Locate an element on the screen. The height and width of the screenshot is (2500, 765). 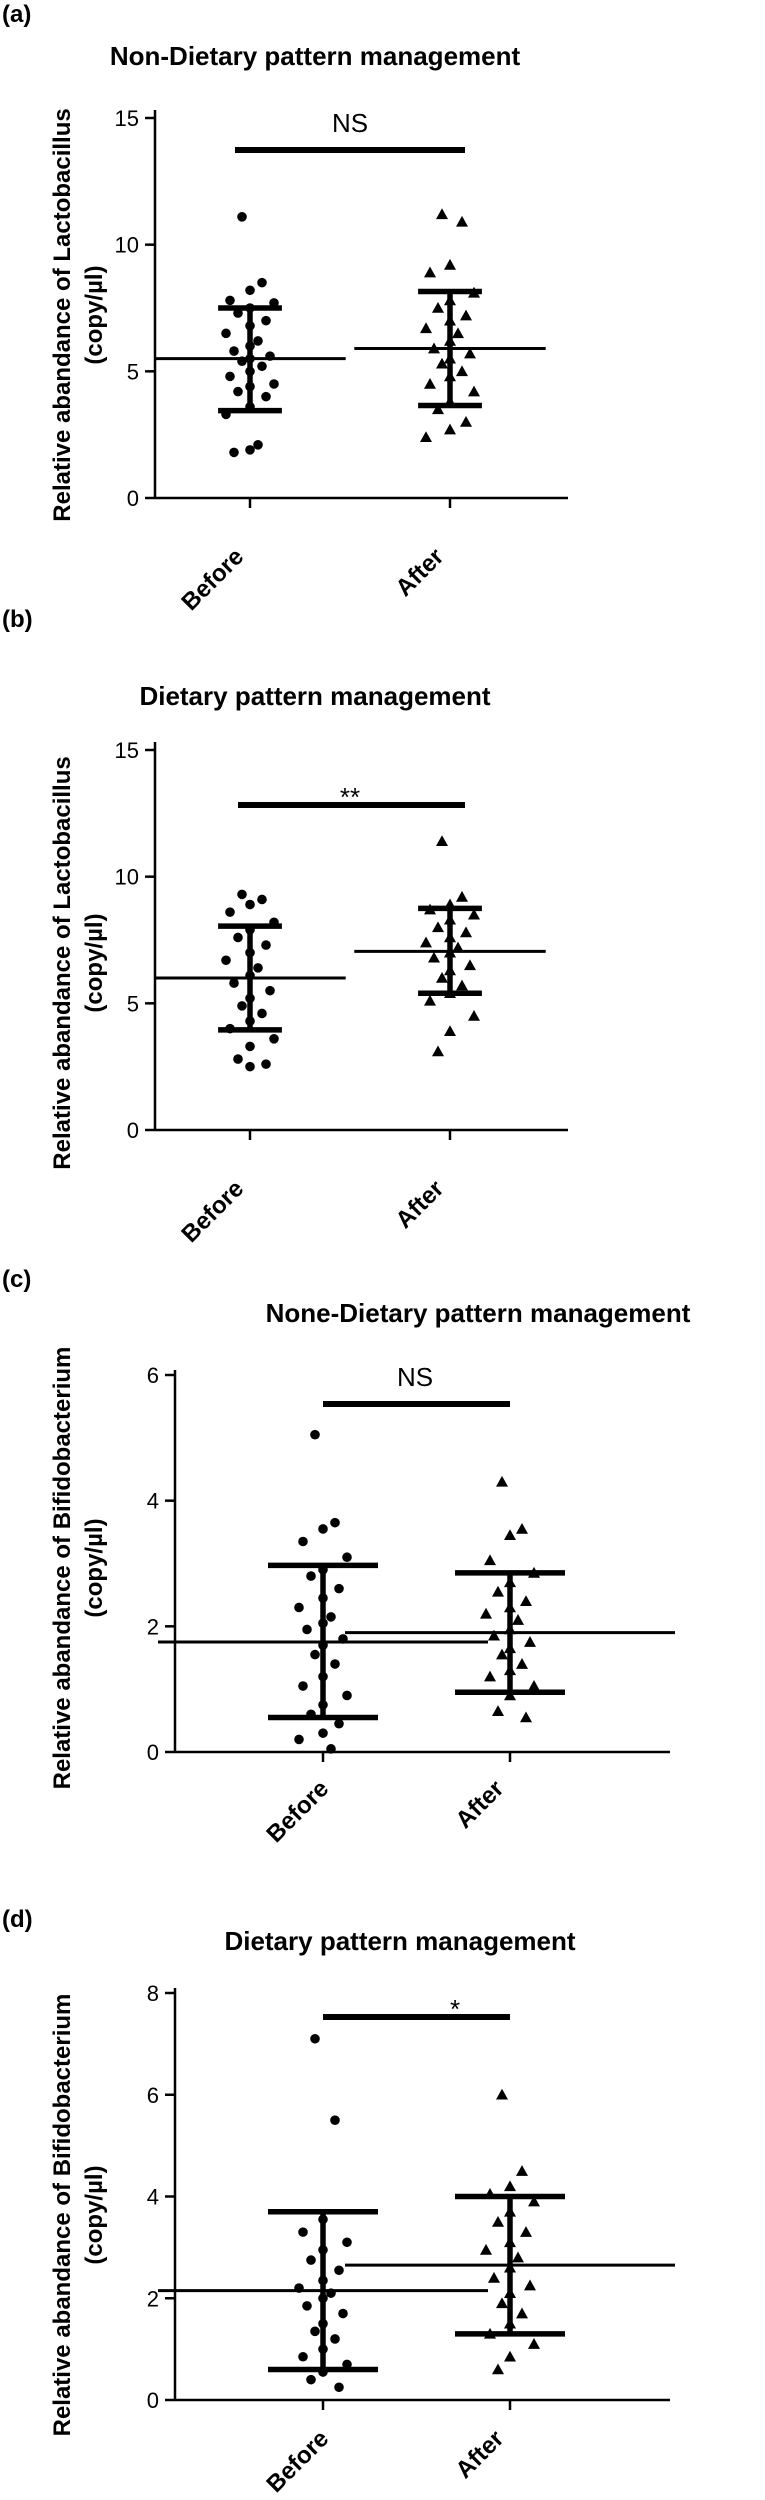
panel-b-ylabel-line2: (copy/µl) is located at coordinates (94, 962).